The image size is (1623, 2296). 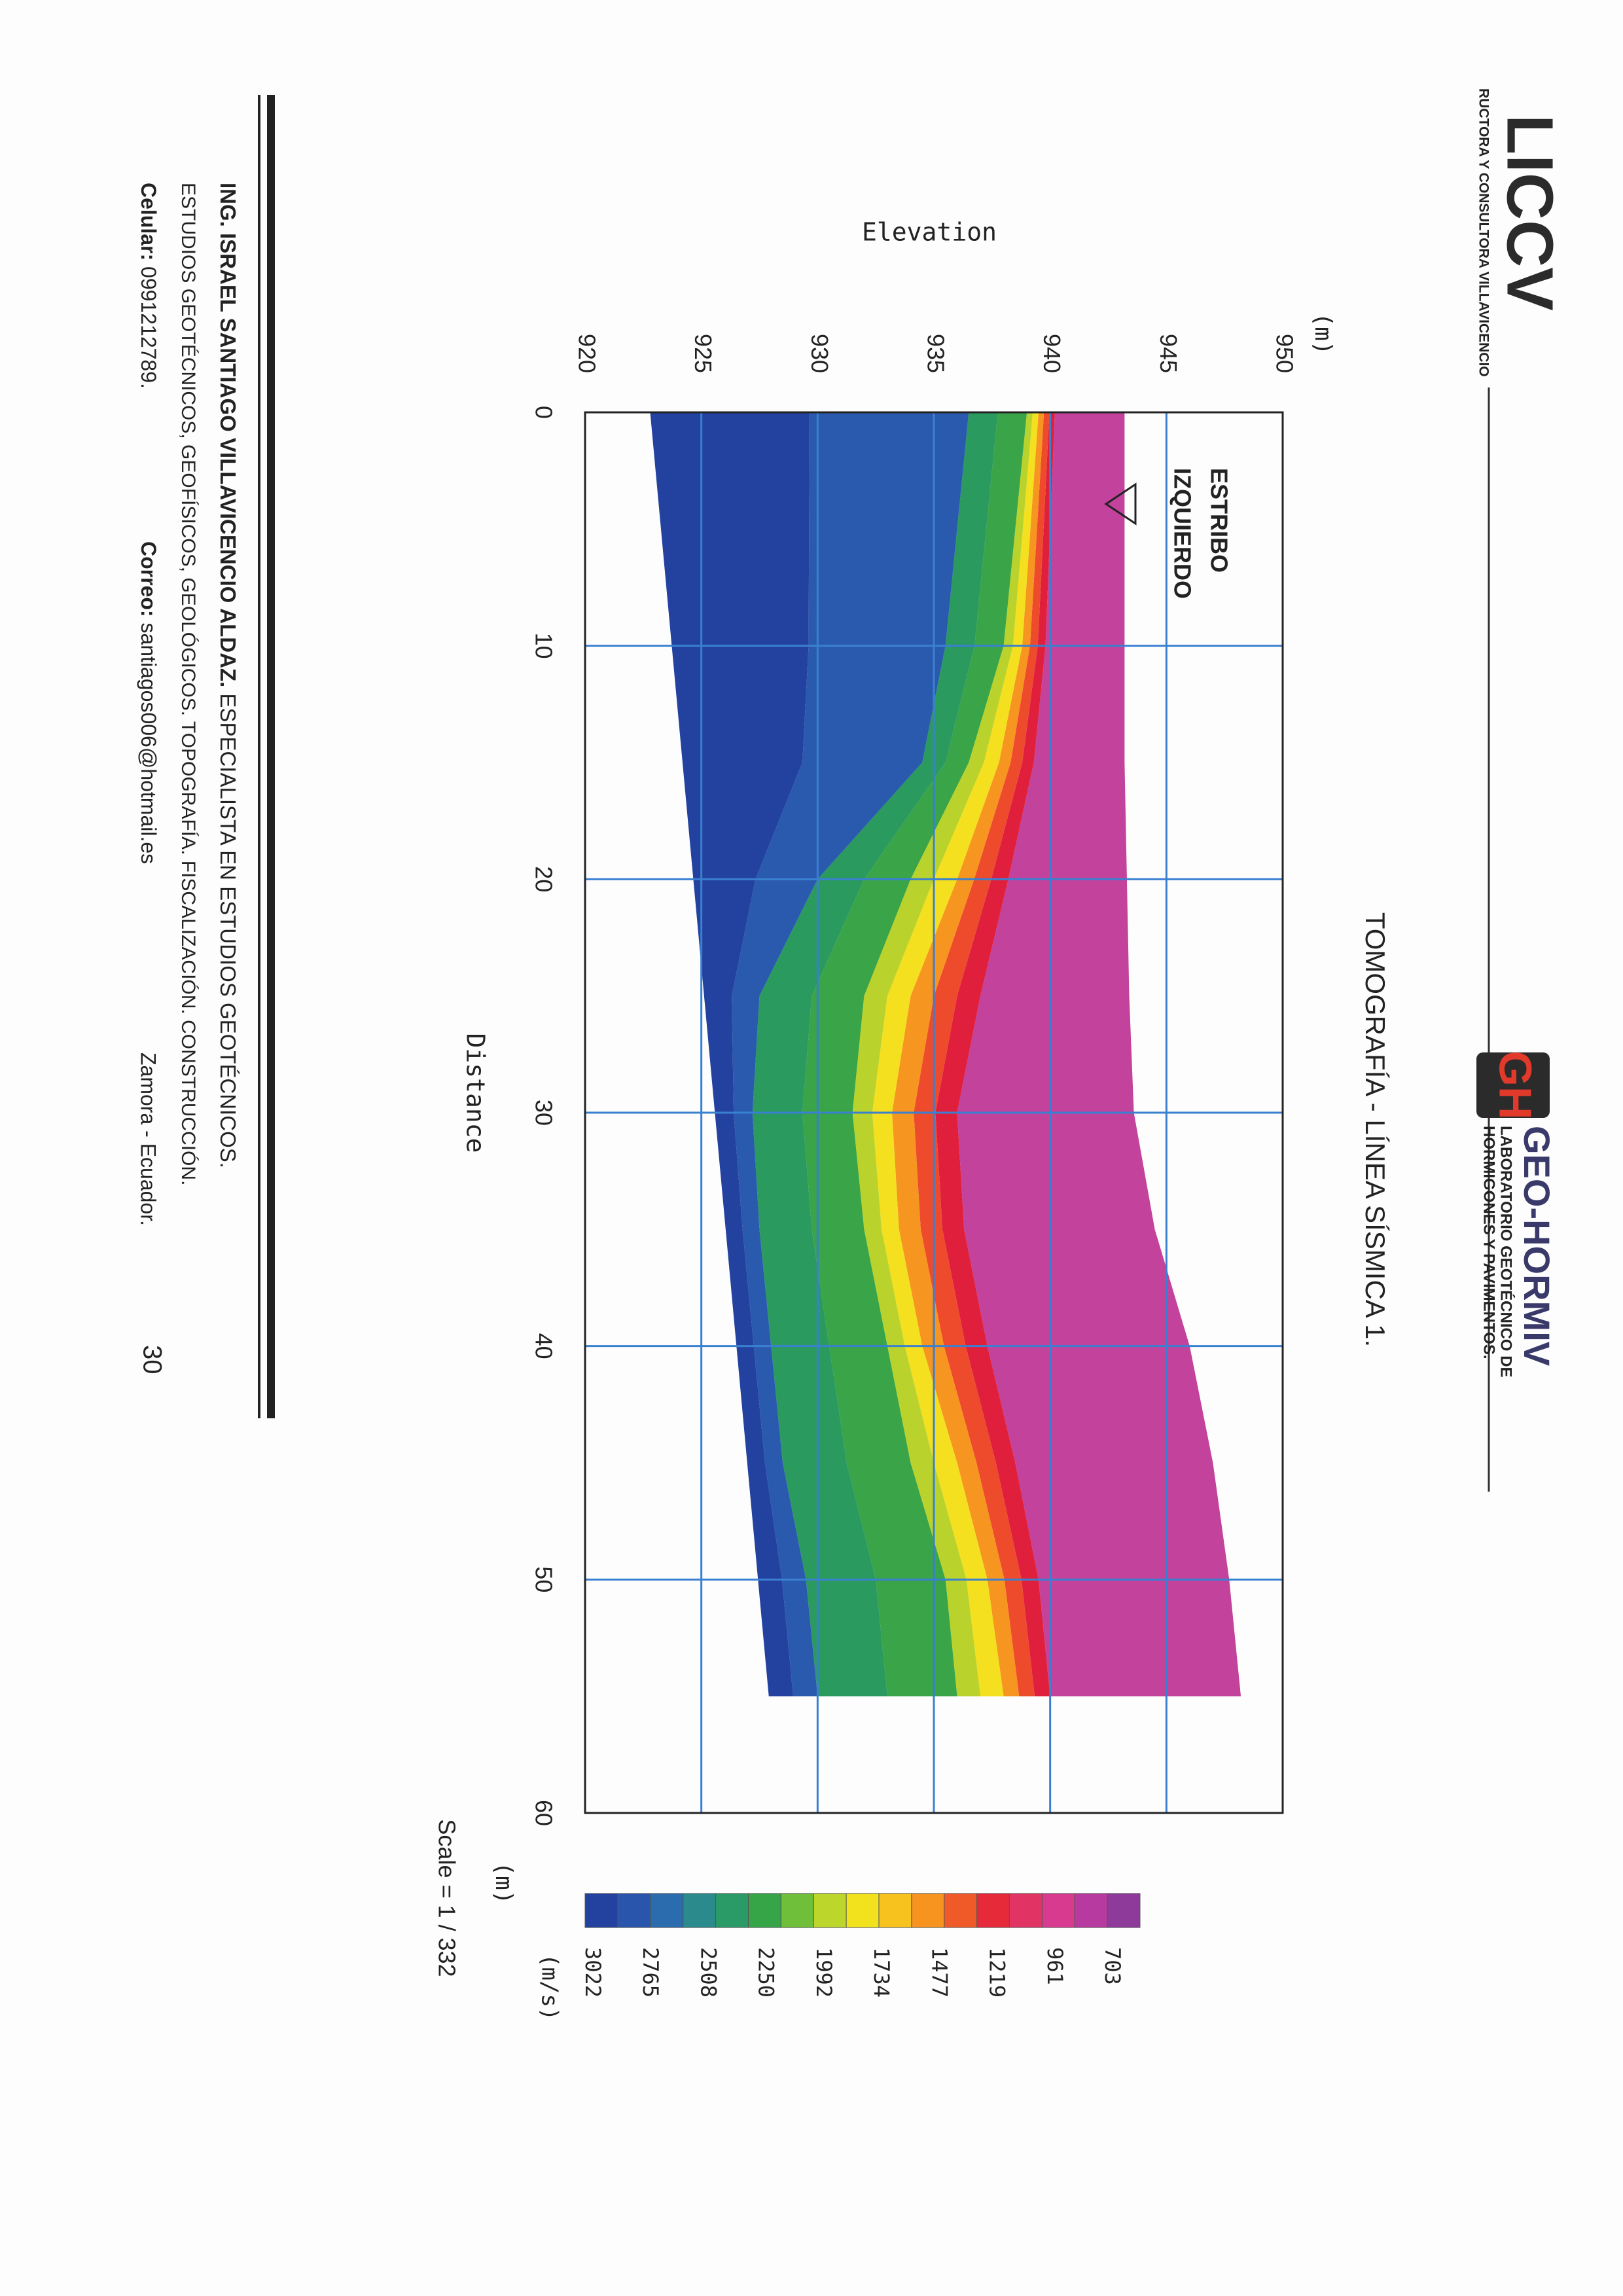 What do you see at coordinates (543, 1113) in the screenshot?
I see `x-tick-label: 30` at bounding box center [543, 1113].